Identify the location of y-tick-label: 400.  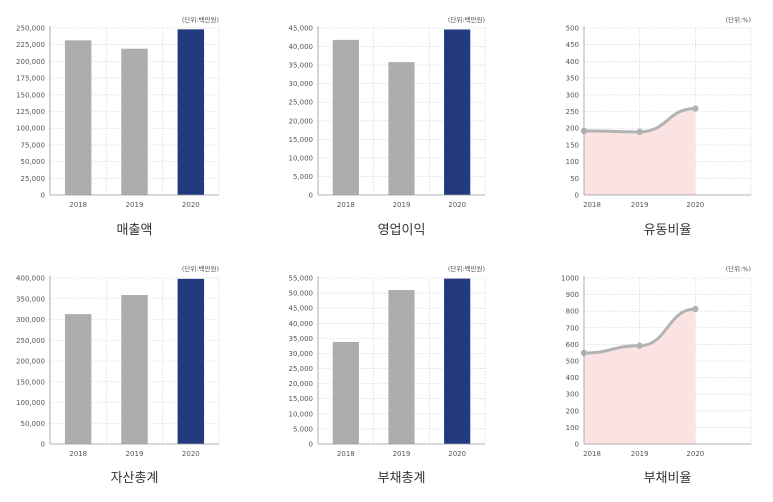
(572, 378).